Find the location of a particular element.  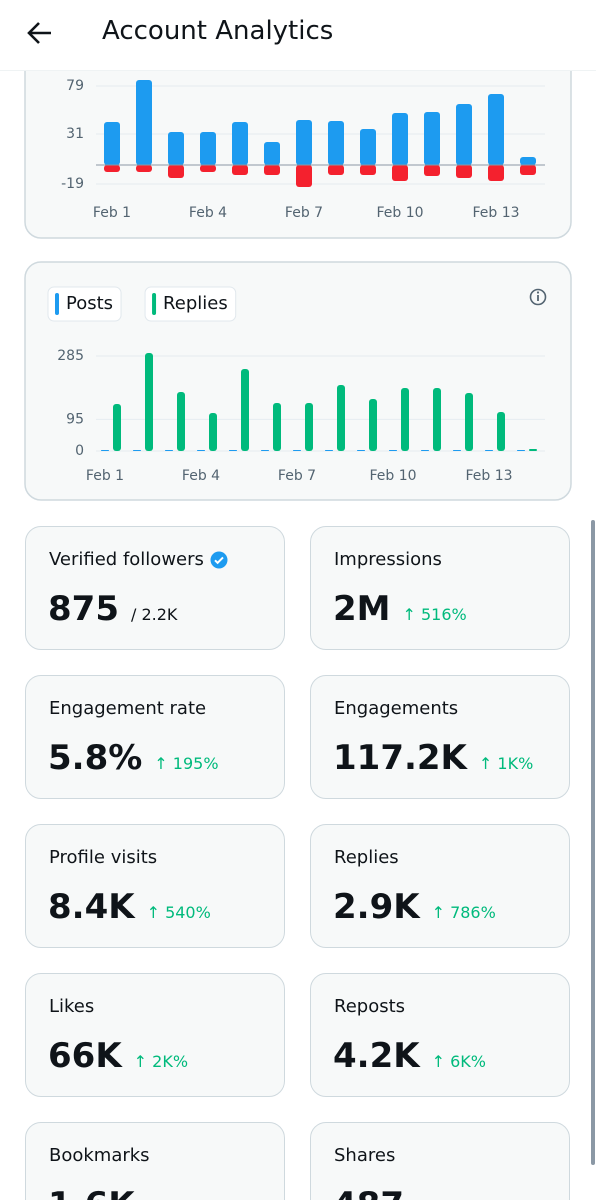

y-tick-label: 79 is located at coordinates (75, 86).